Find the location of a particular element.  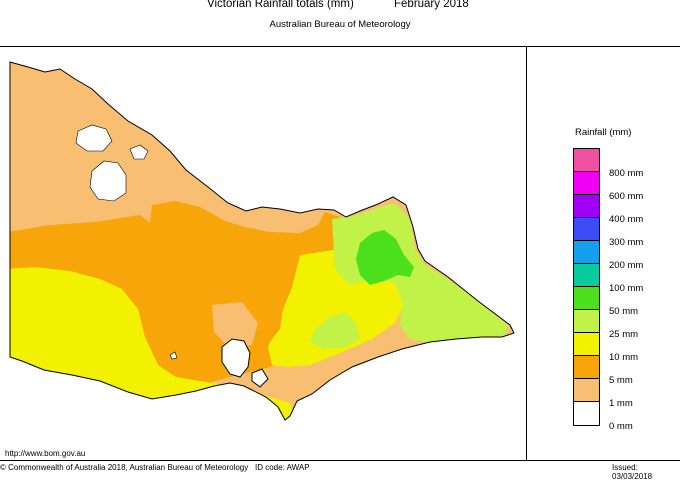

legend-label-200: 200 mm is located at coordinates (626, 265).